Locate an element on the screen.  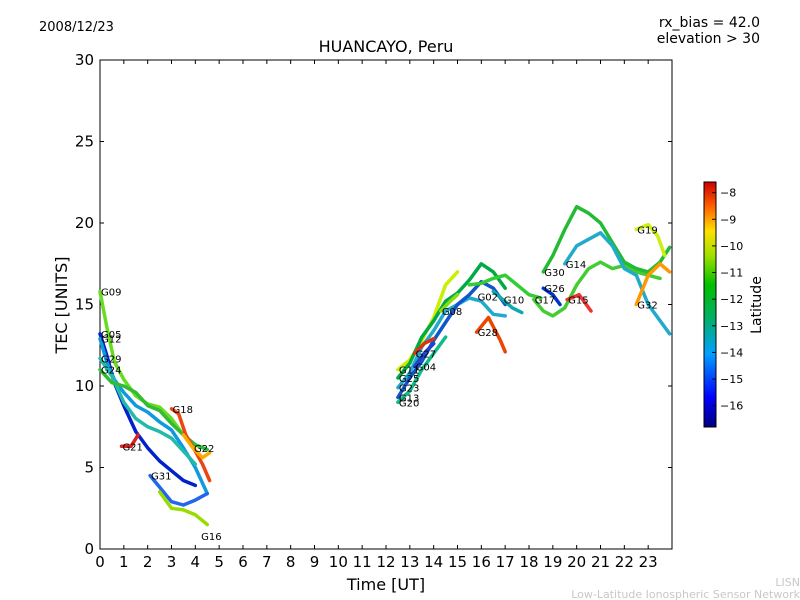
x-tick-label: 10 is located at coordinates (338, 562).